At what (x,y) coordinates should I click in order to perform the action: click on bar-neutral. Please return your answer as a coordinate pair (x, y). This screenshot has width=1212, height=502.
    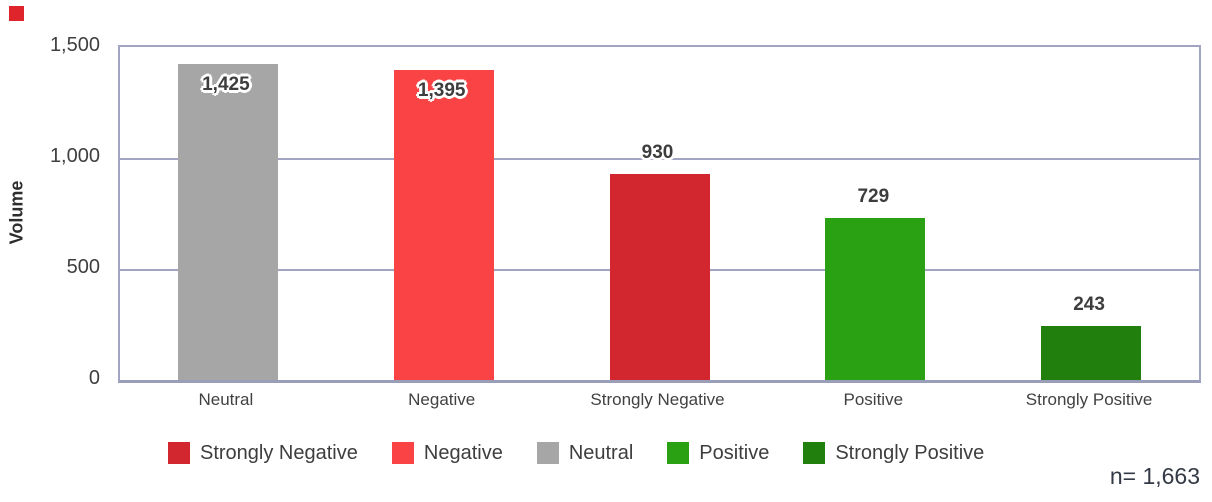
    Looking at the image, I should click on (227, 221).